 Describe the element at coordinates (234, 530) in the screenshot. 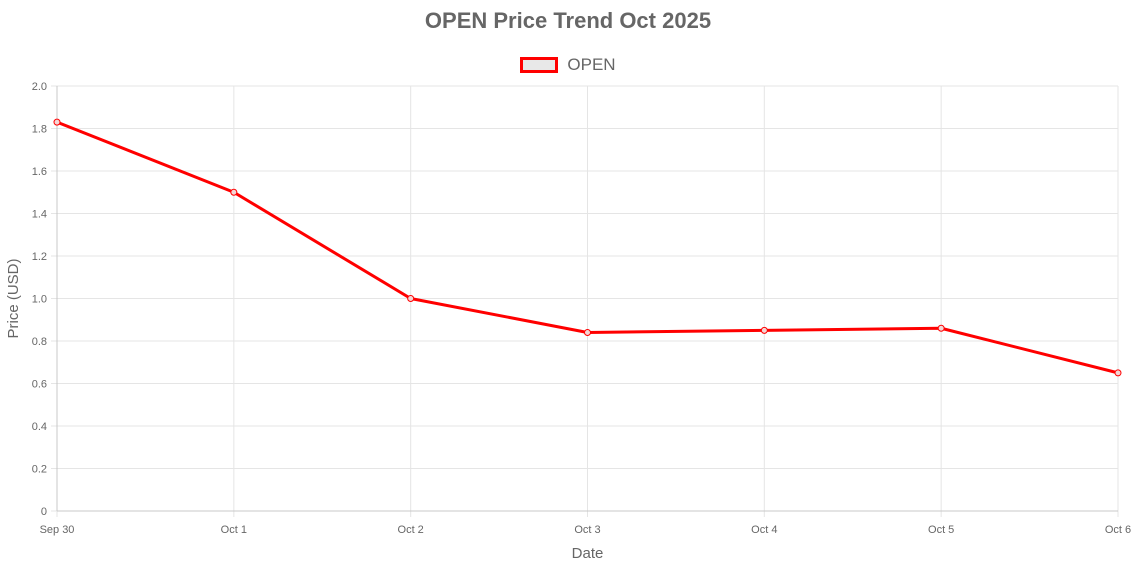

I see `x-tick-label: Oct 1` at that location.